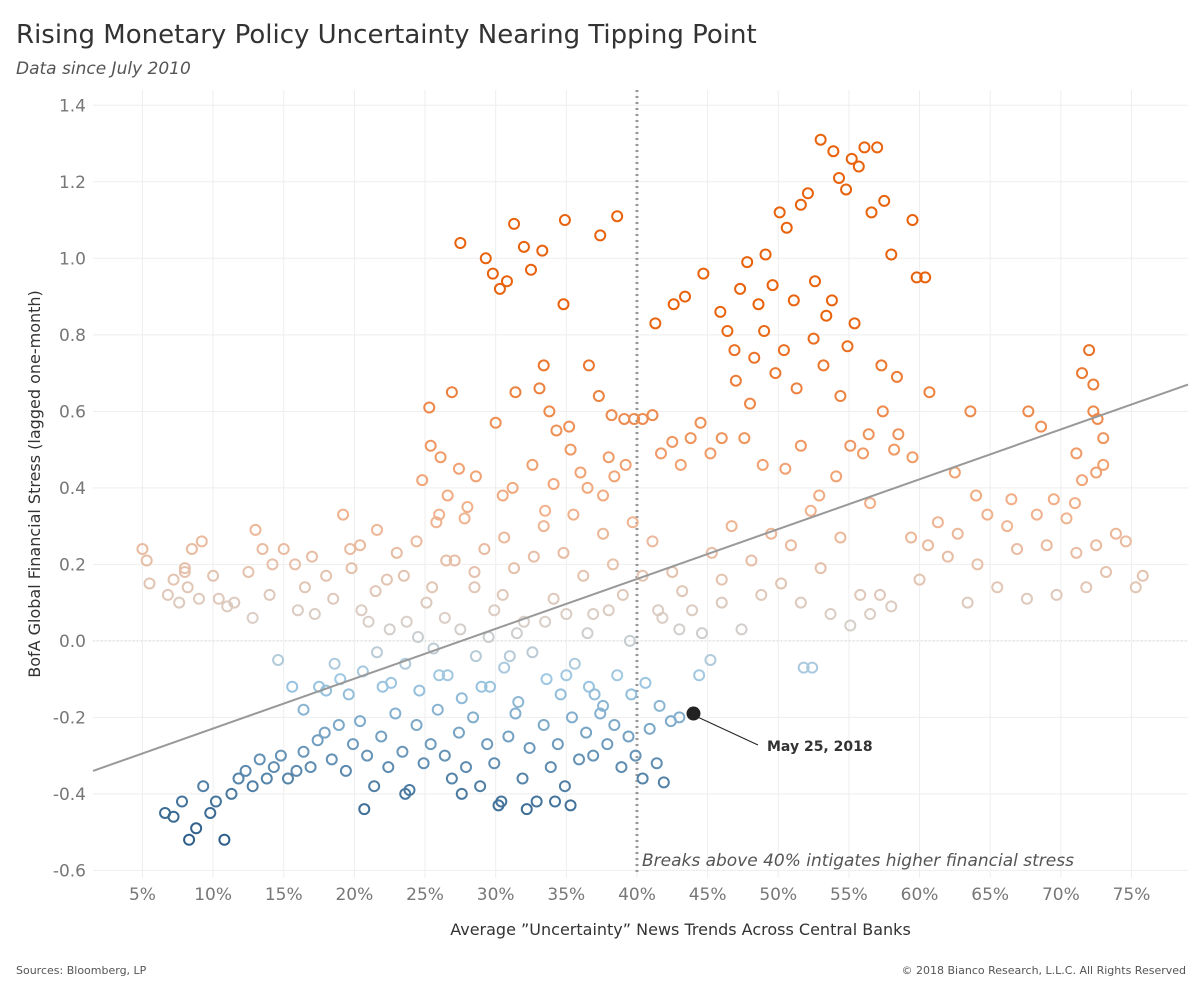  What do you see at coordinates (72, 565) in the screenshot?
I see `y-tick-label: 0.2` at bounding box center [72, 565].